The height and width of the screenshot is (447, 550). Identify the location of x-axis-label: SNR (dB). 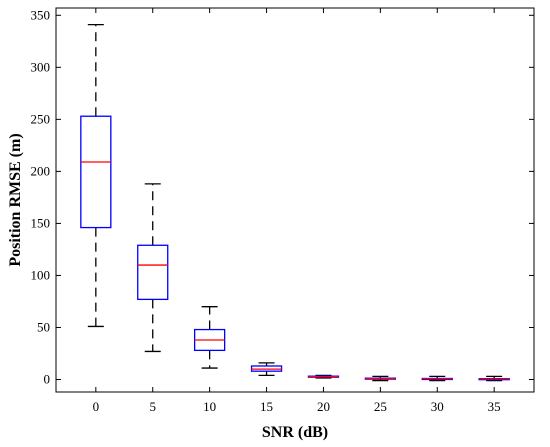
(295, 432).